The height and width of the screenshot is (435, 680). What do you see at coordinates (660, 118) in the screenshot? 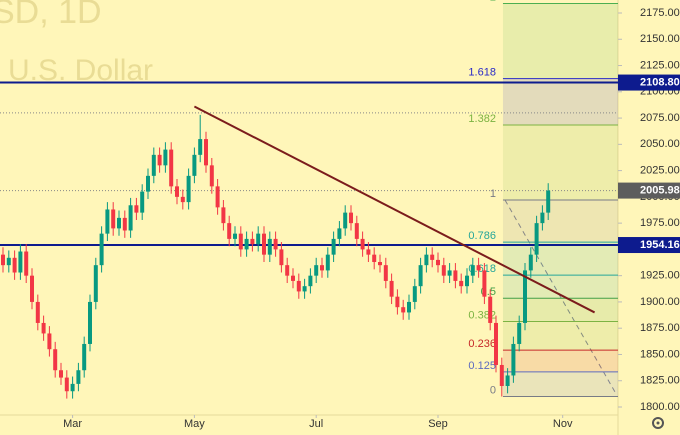
I see `y-tick-label: 2075.00` at bounding box center [660, 118].